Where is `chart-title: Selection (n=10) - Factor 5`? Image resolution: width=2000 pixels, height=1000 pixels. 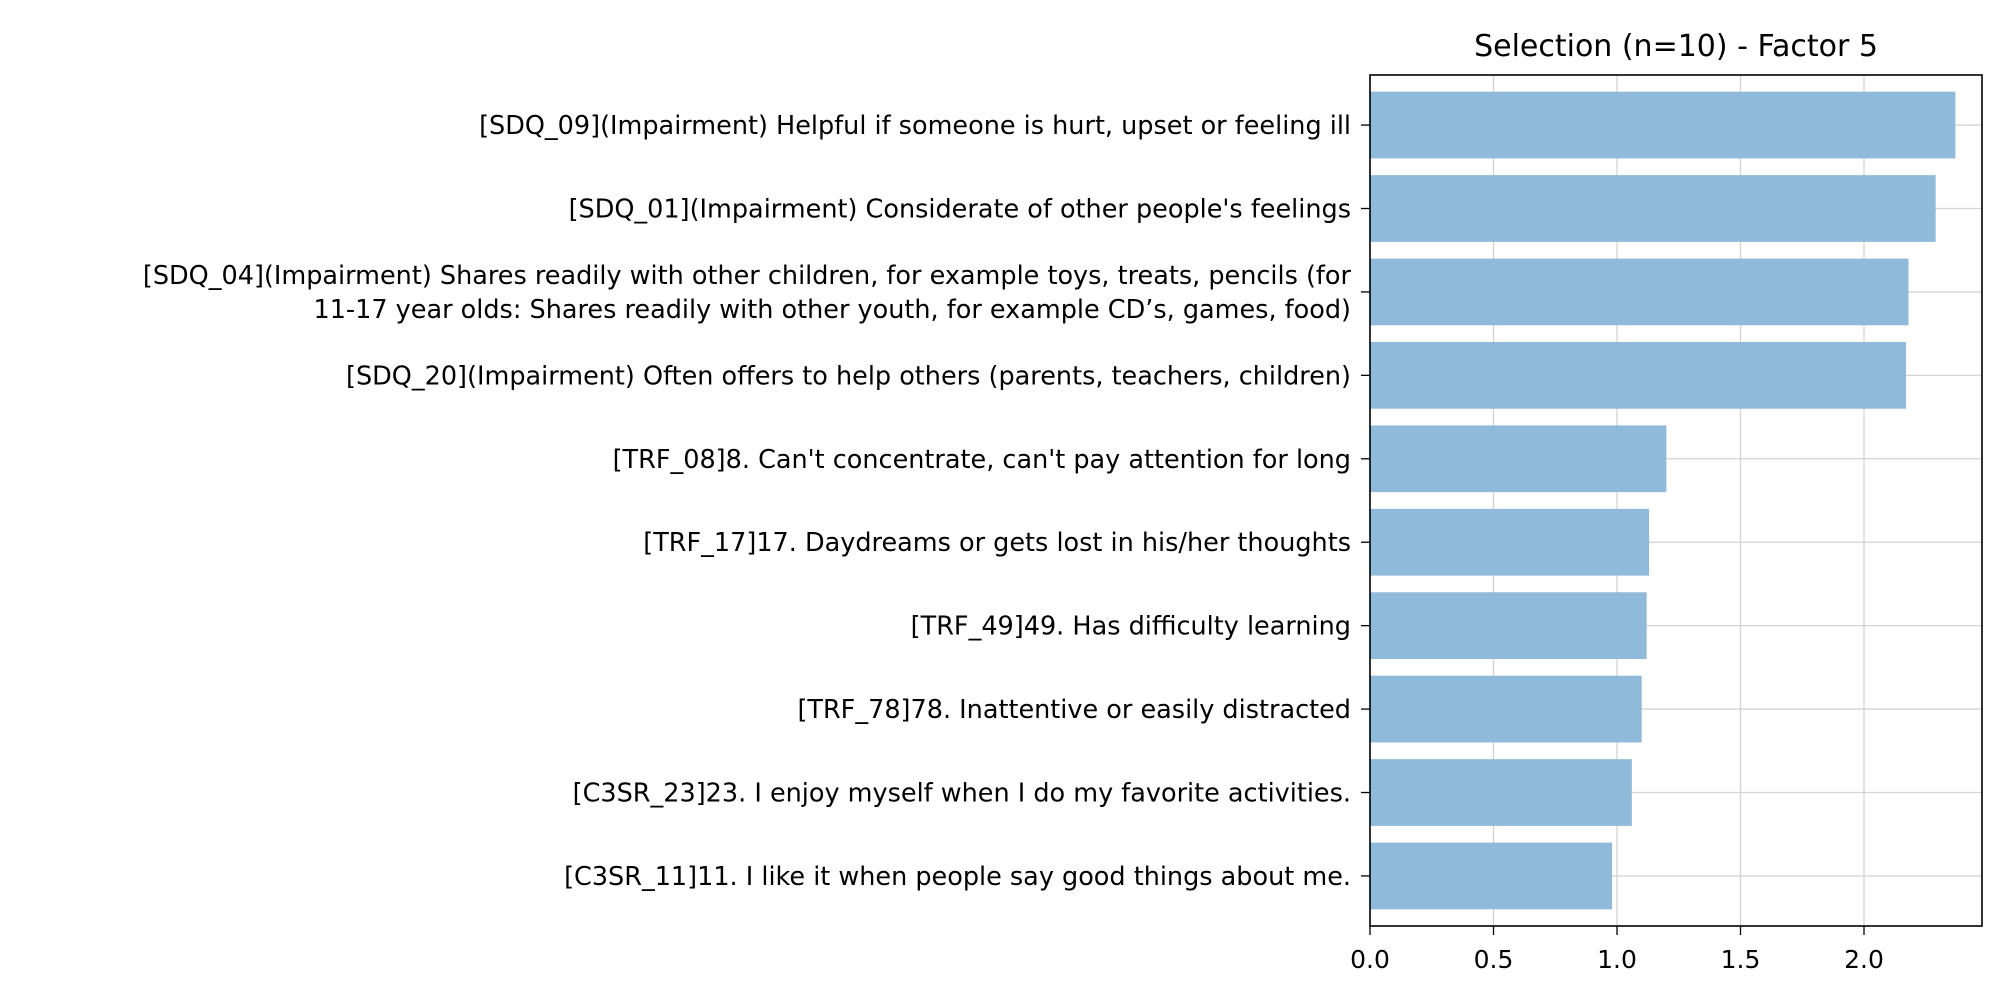
chart-title: Selection (n=10) - Factor 5 is located at coordinates (1676, 46).